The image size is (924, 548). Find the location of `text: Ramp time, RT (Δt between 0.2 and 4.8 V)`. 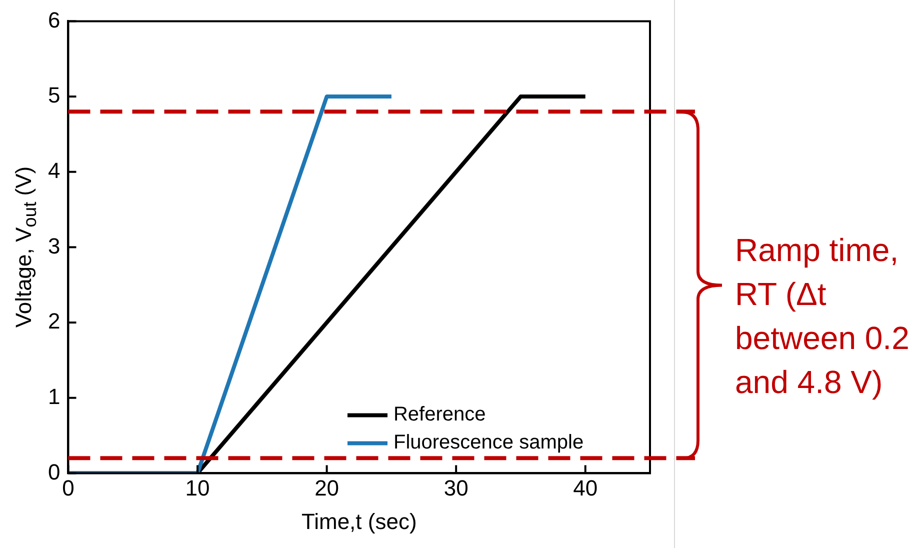

text: Ramp time, RT (Δt between 0.2 and 4.8 V) is located at coordinates (822, 316).